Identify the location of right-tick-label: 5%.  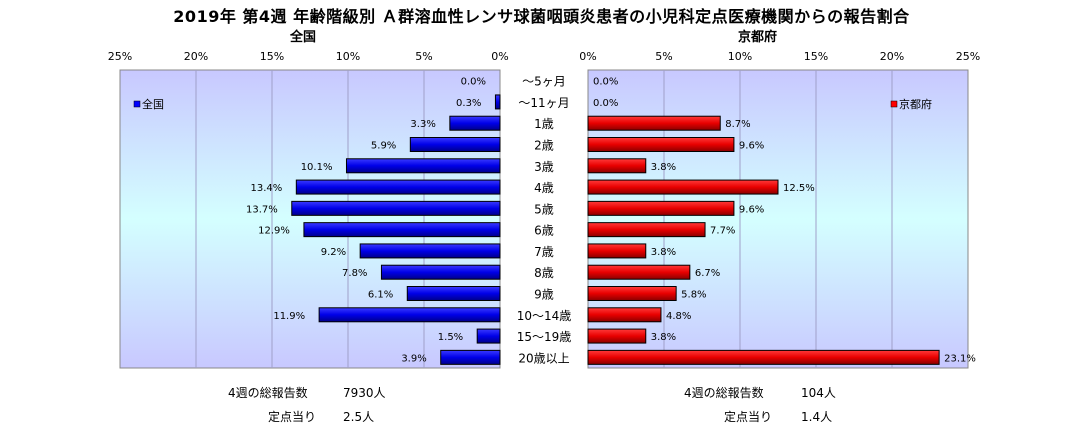
(663, 56).